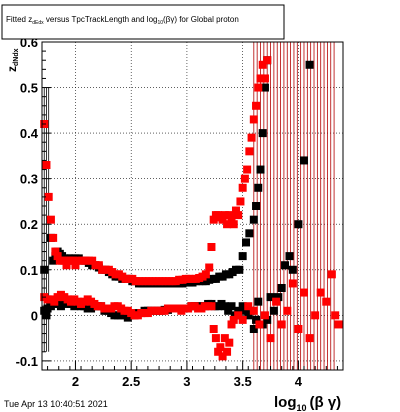 This screenshot has width=400, height=412. I want to click on x-axis-title: log10 (β γ), so click(307, 403).